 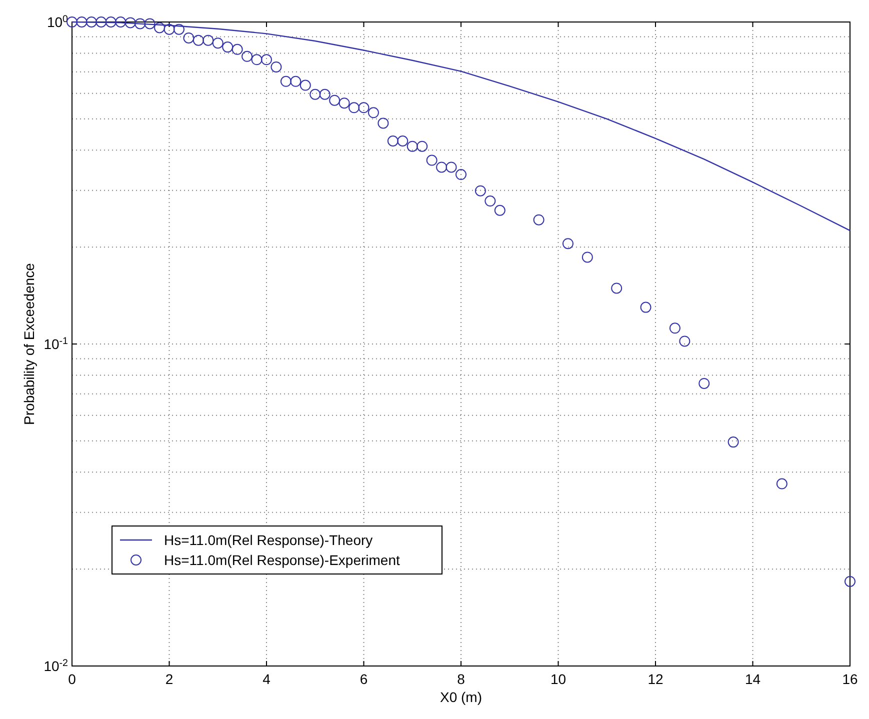 I want to click on x-tick-label: 14, so click(x=752, y=679).